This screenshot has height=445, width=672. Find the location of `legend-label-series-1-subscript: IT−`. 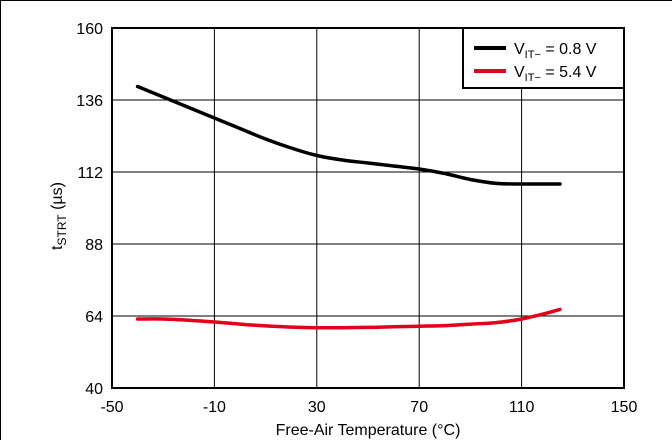

legend-label-series-1-subscript: IT− is located at coordinates (533, 55).